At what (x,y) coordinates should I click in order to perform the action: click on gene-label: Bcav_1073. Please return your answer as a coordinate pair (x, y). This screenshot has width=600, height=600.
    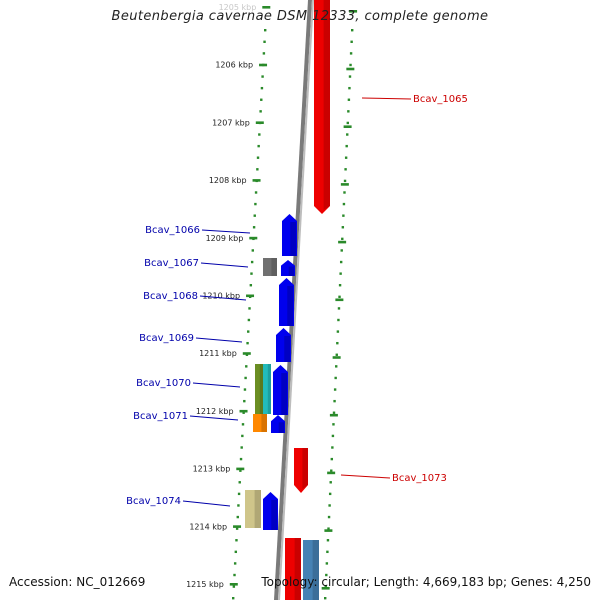
    Looking at the image, I should click on (419, 478).